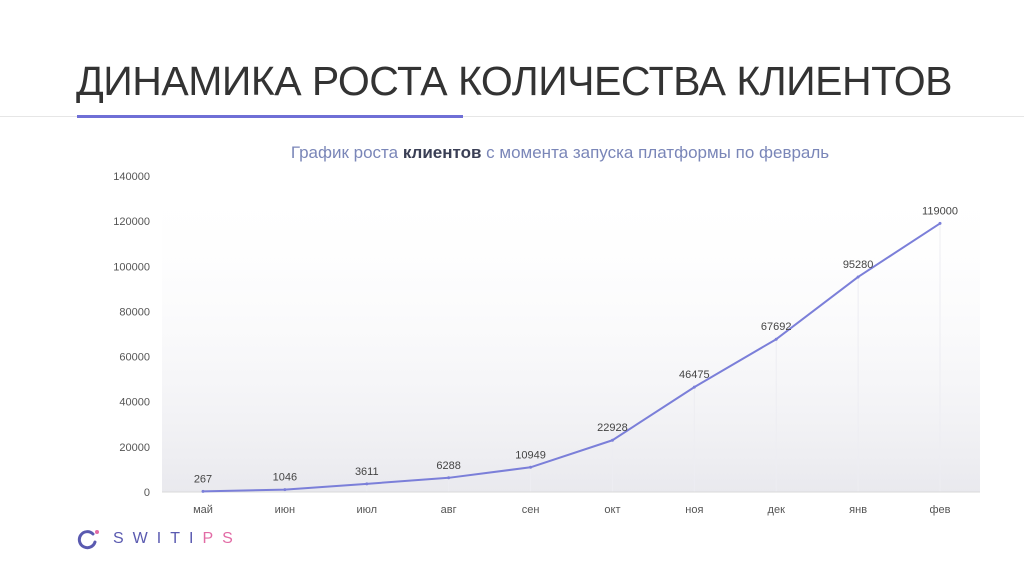 This screenshot has width=1024, height=574. Describe the element at coordinates (777, 510) in the screenshot. I see `x-tick-label: дек` at that location.